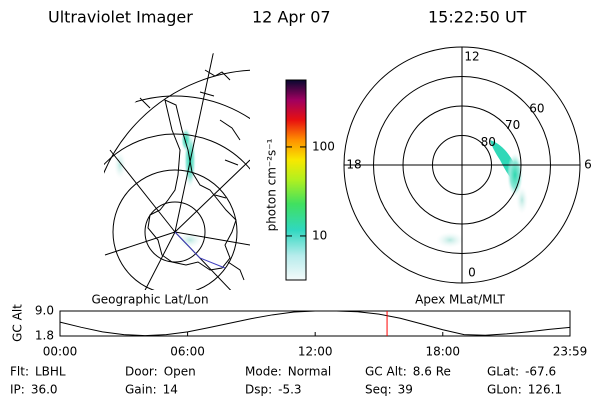  I want to click on field-value: 126.1, so click(545, 390).